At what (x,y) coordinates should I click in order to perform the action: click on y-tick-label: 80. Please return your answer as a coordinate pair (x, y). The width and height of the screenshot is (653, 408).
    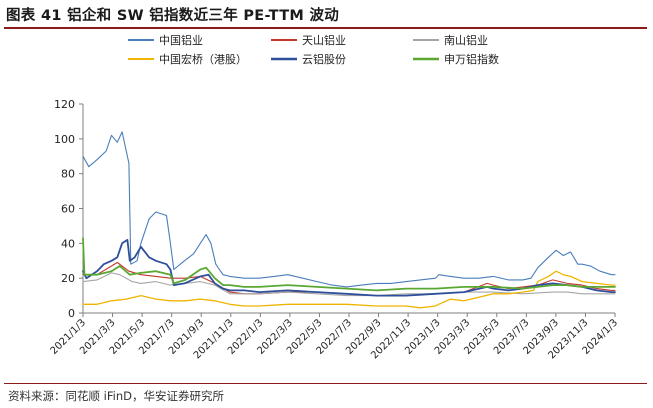
    Looking at the image, I should click on (68, 174).